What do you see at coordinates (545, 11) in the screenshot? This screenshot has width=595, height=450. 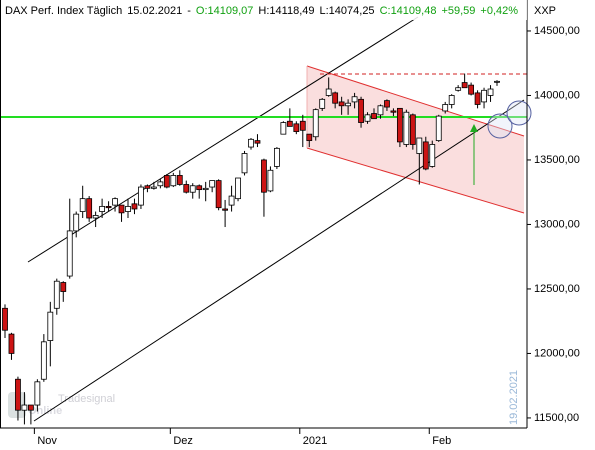 I see `y-axis-label: XXP` at bounding box center [545, 11].